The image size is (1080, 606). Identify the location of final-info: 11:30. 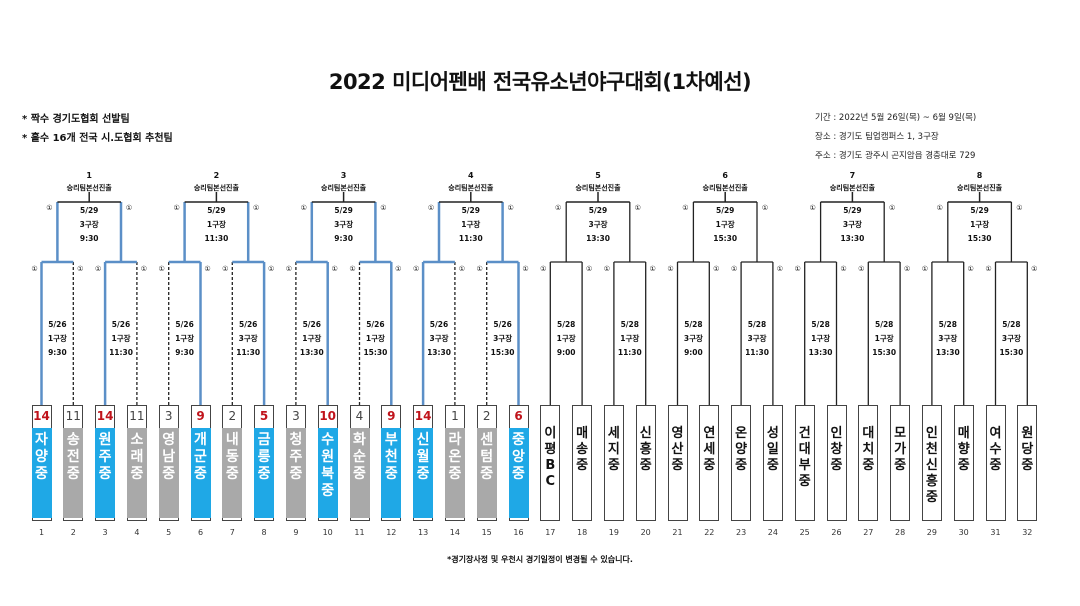
(471, 238).